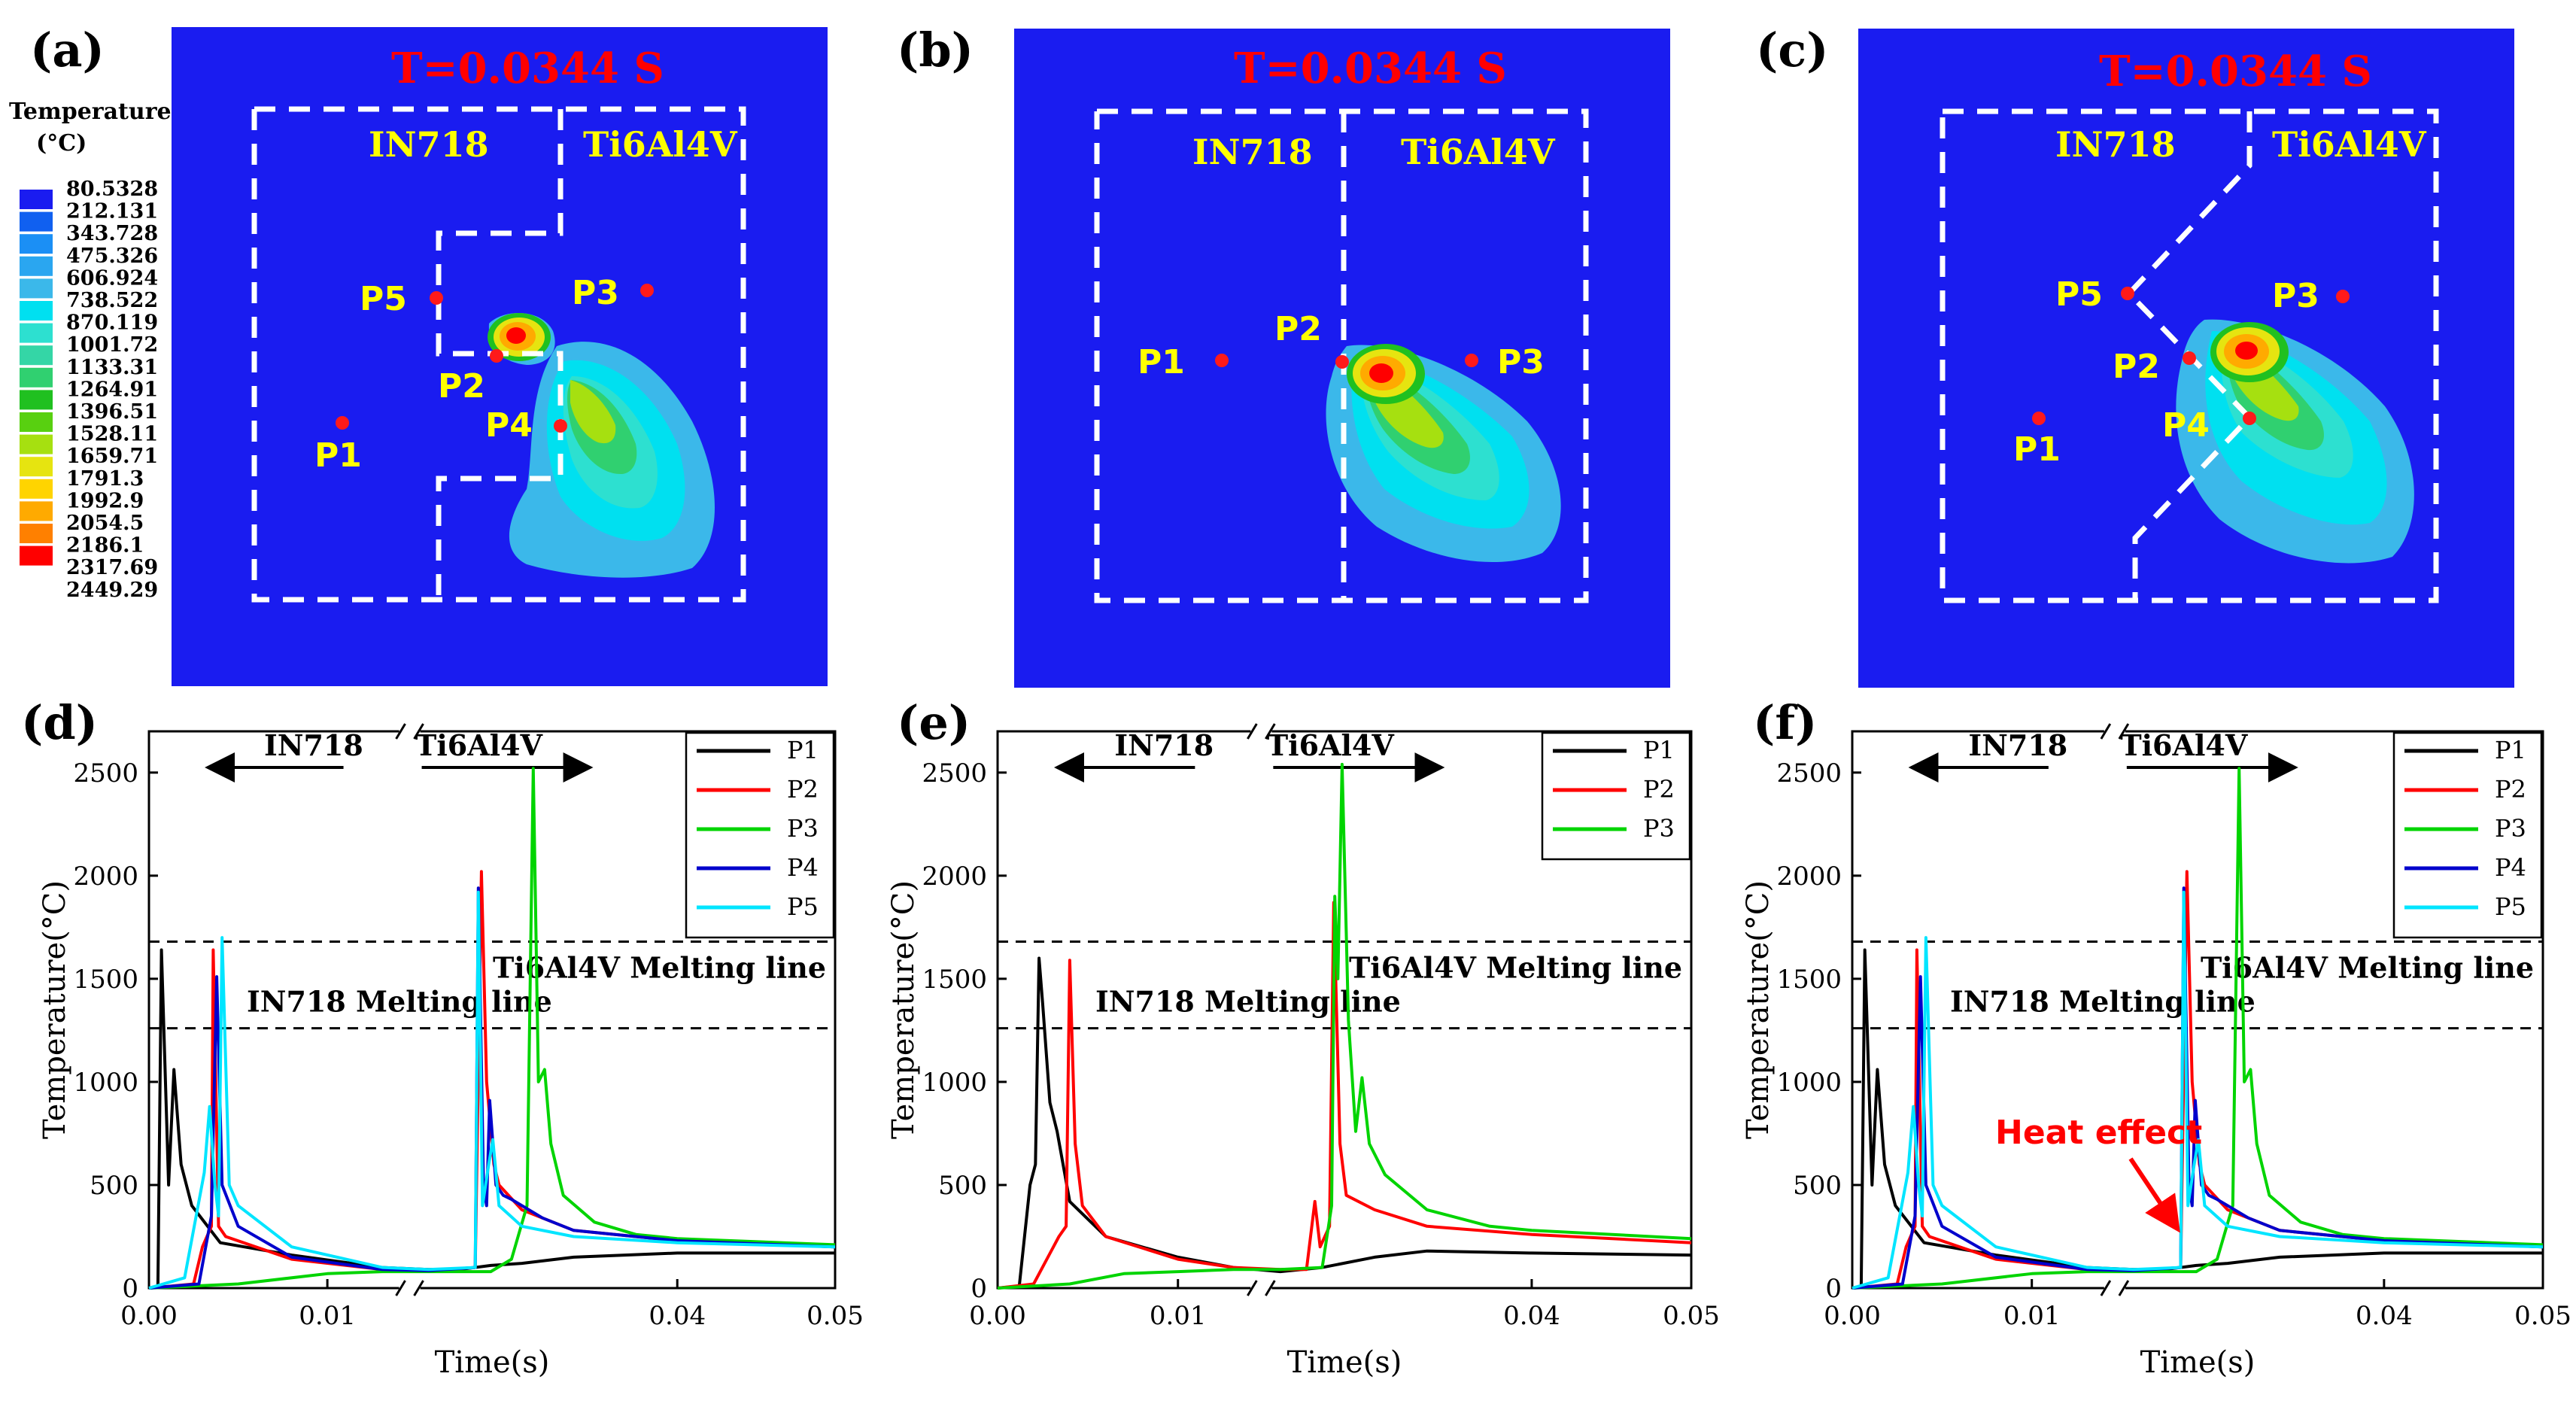  Describe the element at coordinates (509, 425) in the screenshot. I see `probe-label-p4: P4` at that location.